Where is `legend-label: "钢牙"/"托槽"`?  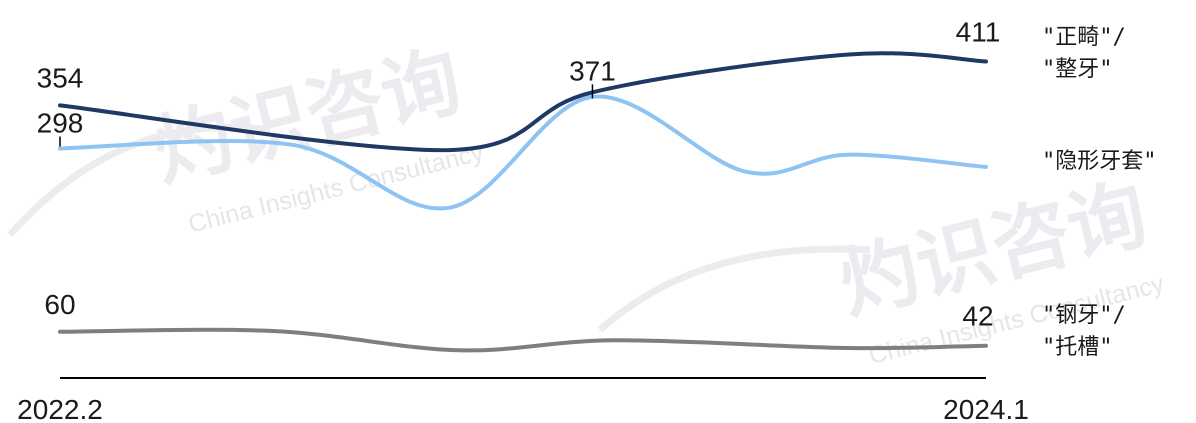
legend-label: "钢牙"/"托槽" is located at coordinates (1084, 331).